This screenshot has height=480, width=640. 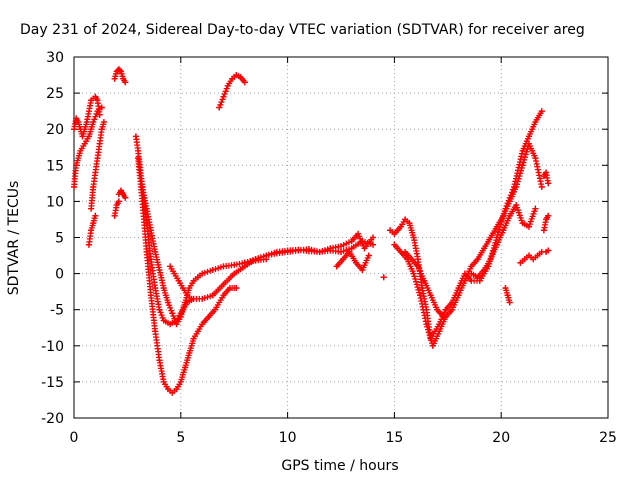 I want to click on y-tick-label: -5, so click(x=57, y=311).